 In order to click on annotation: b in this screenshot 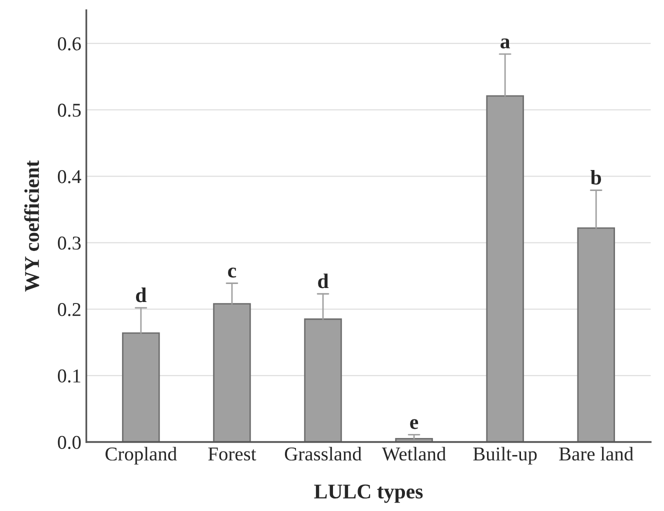, I will do `click(596, 177)`.